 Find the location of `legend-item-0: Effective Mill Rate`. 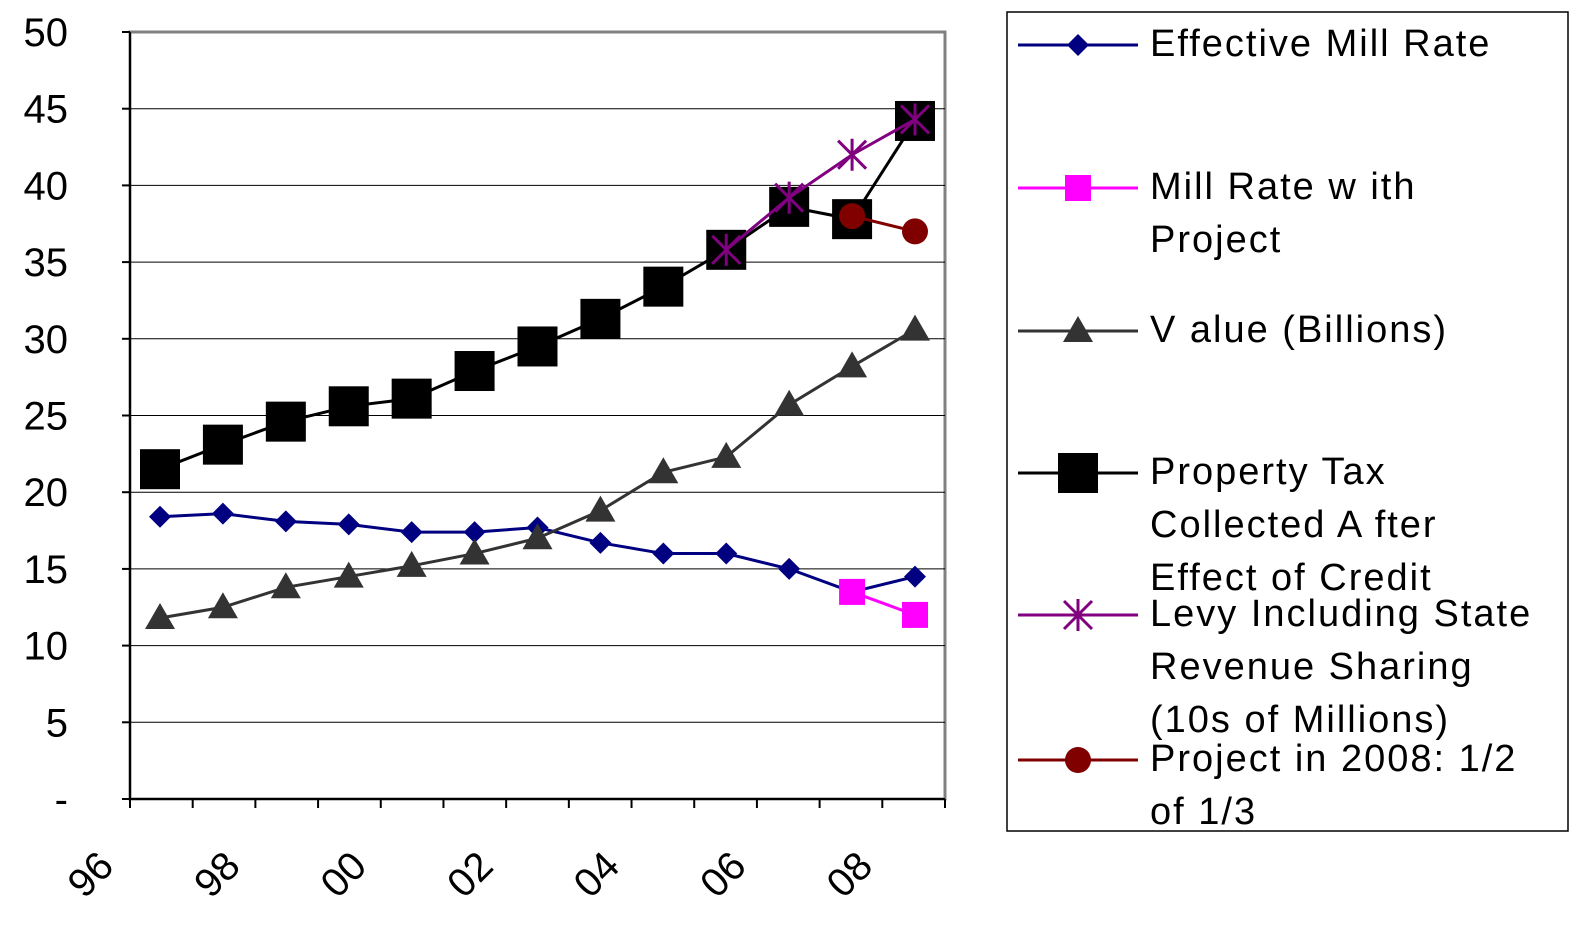

legend-item-0: Effective Mill Rate is located at coordinates (1254, 44).